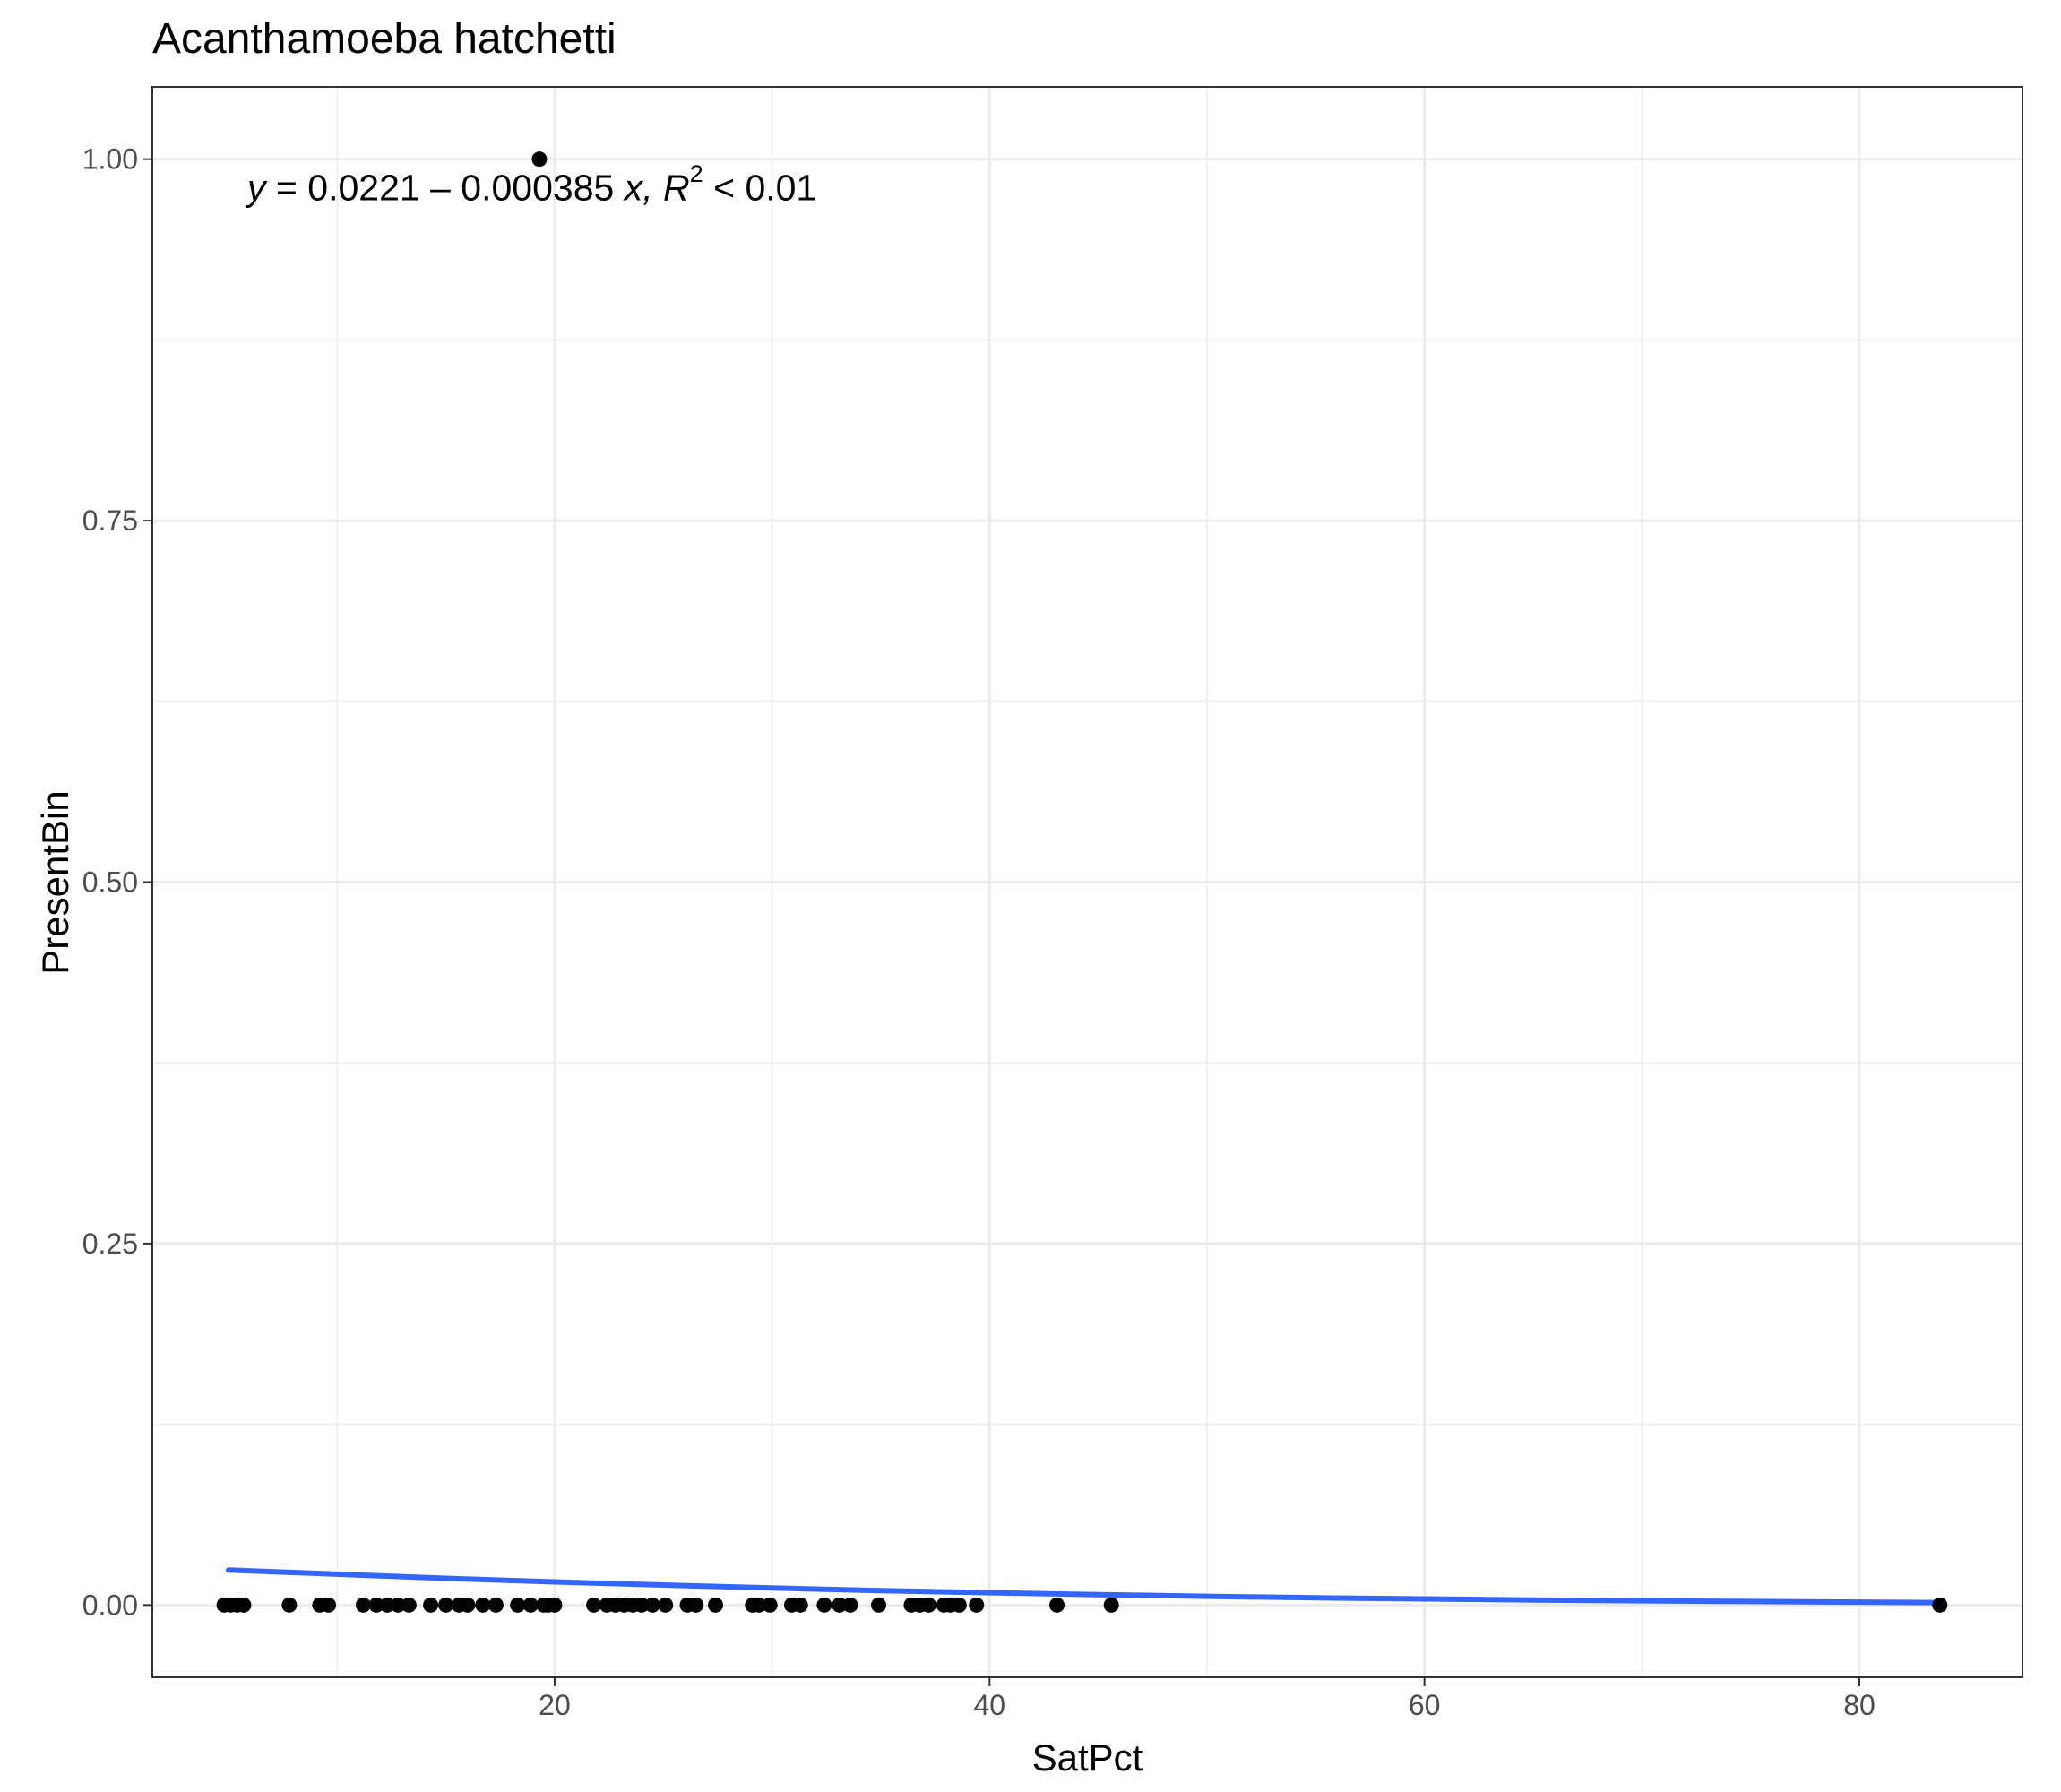 The width and height of the screenshot is (2061, 1792). What do you see at coordinates (989, 1705) in the screenshot?
I see `x-tick-label: 40` at bounding box center [989, 1705].